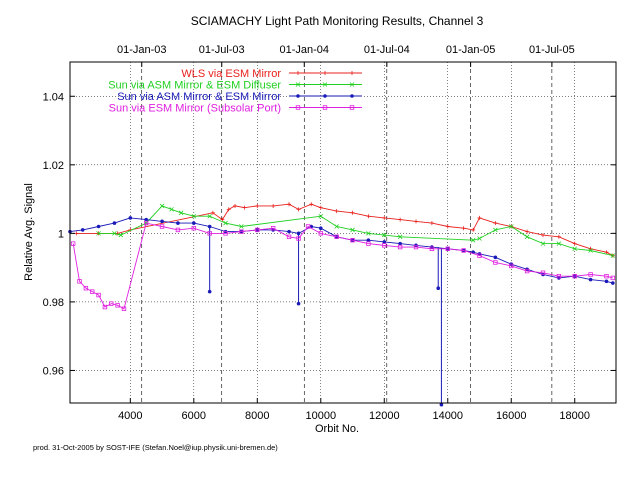  I want to click on date-tick-label: 01-Jan-04, so click(304, 50).